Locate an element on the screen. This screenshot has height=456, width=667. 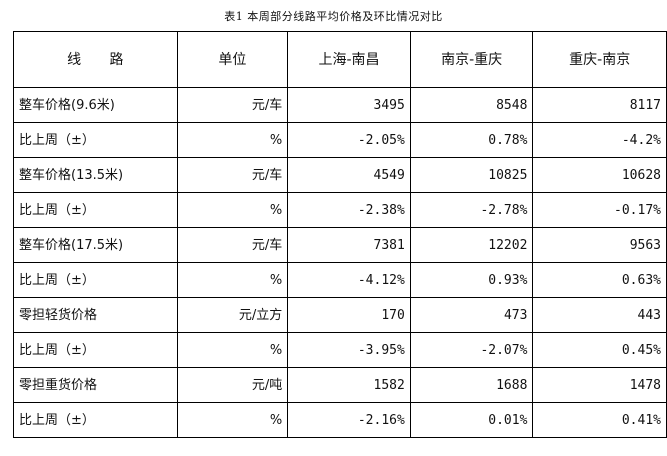
header-nanjing-chongqing: 南京-重庆 is located at coordinates (471, 59).